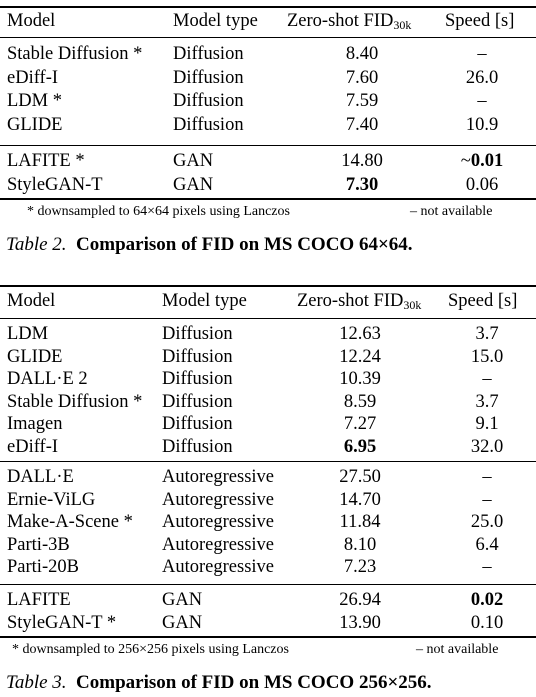 This screenshot has height=697, width=536. What do you see at coordinates (268, 185) in the screenshot?
I see `table-row: StyleGAN-T GAN 7.30 0.06` at bounding box center [268, 185].